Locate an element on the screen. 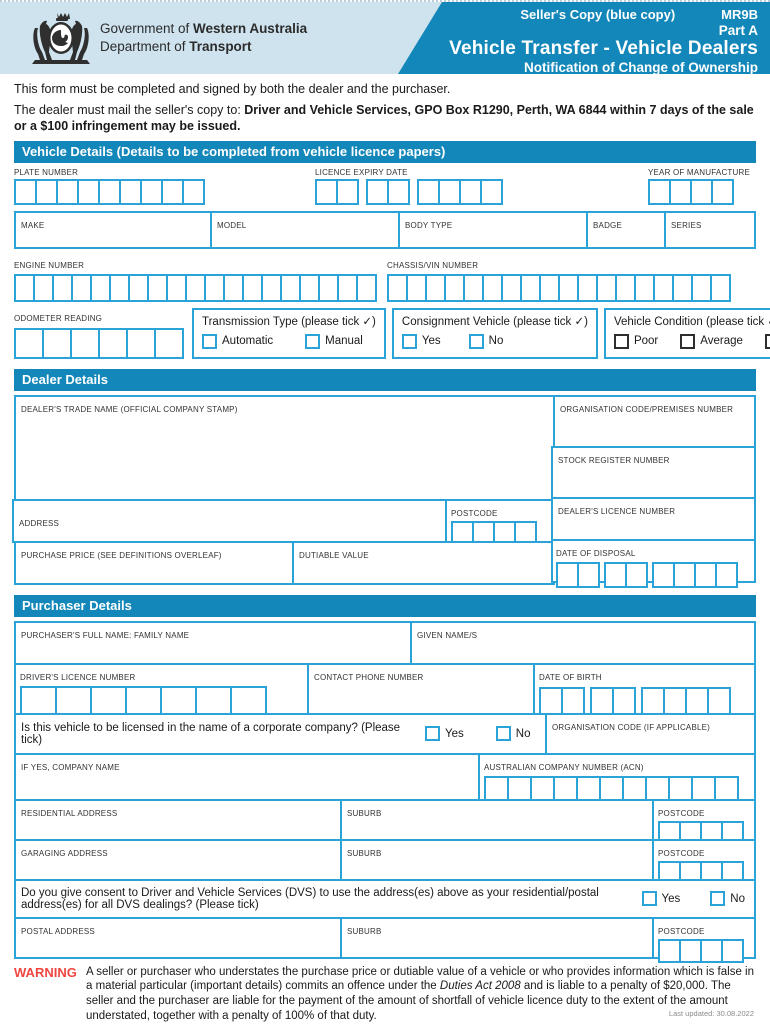  plate-number-boxes is located at coordinates (109, 191).